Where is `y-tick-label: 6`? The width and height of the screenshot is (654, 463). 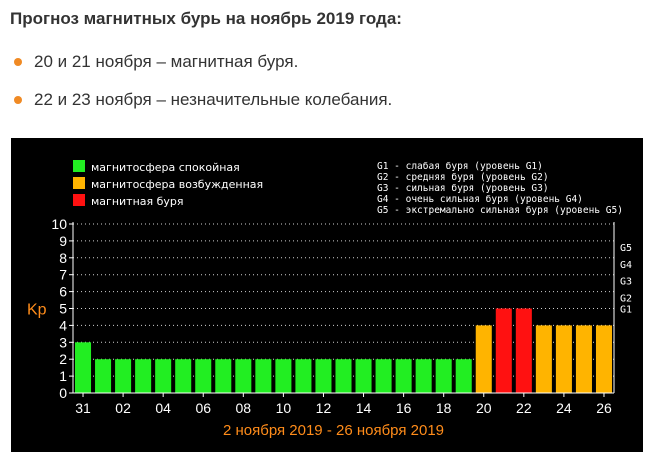
y-tick-label: 6 is located at coordinates (63, 292).